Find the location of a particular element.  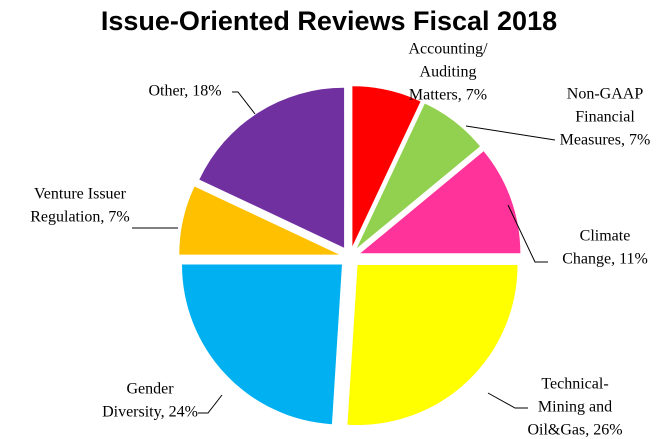

slice-label: Non-GAAP is located at coordinates (605, 94).